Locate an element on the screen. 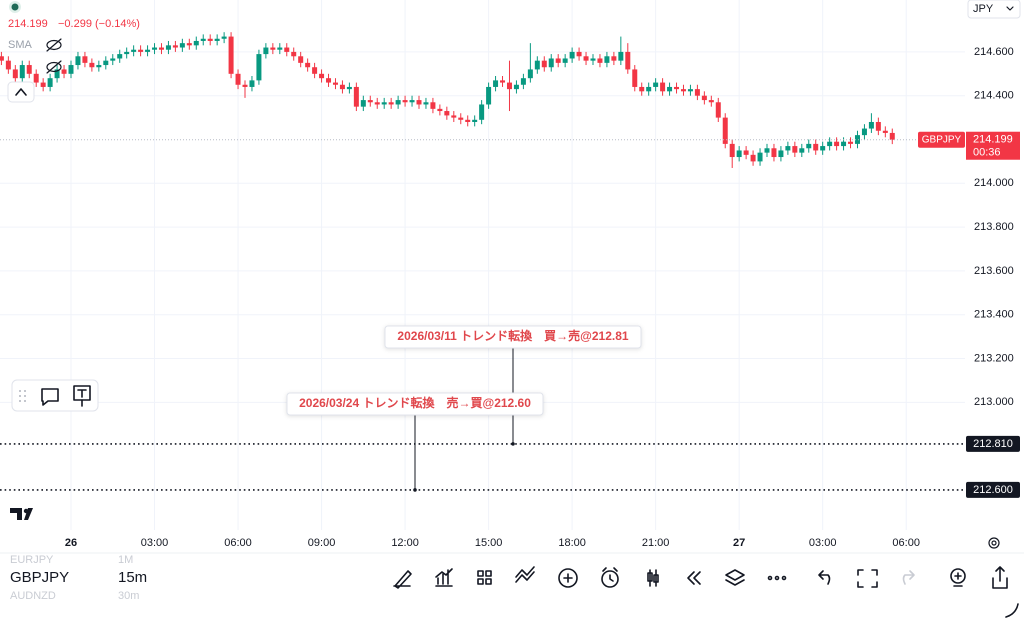 The image size is (1024, 622). interval: 15m is located at coordinates (132, 577).